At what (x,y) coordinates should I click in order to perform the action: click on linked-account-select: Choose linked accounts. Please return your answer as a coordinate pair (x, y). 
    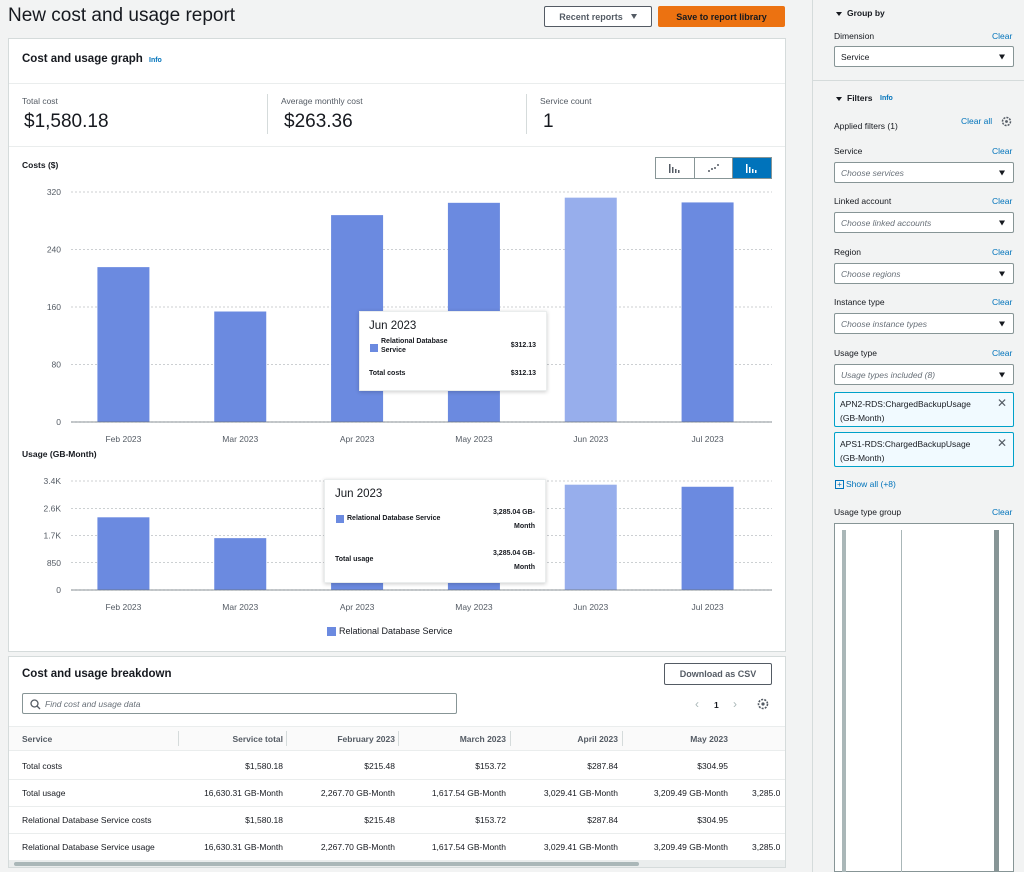
    Looking at the image, I should click on (924, 222).